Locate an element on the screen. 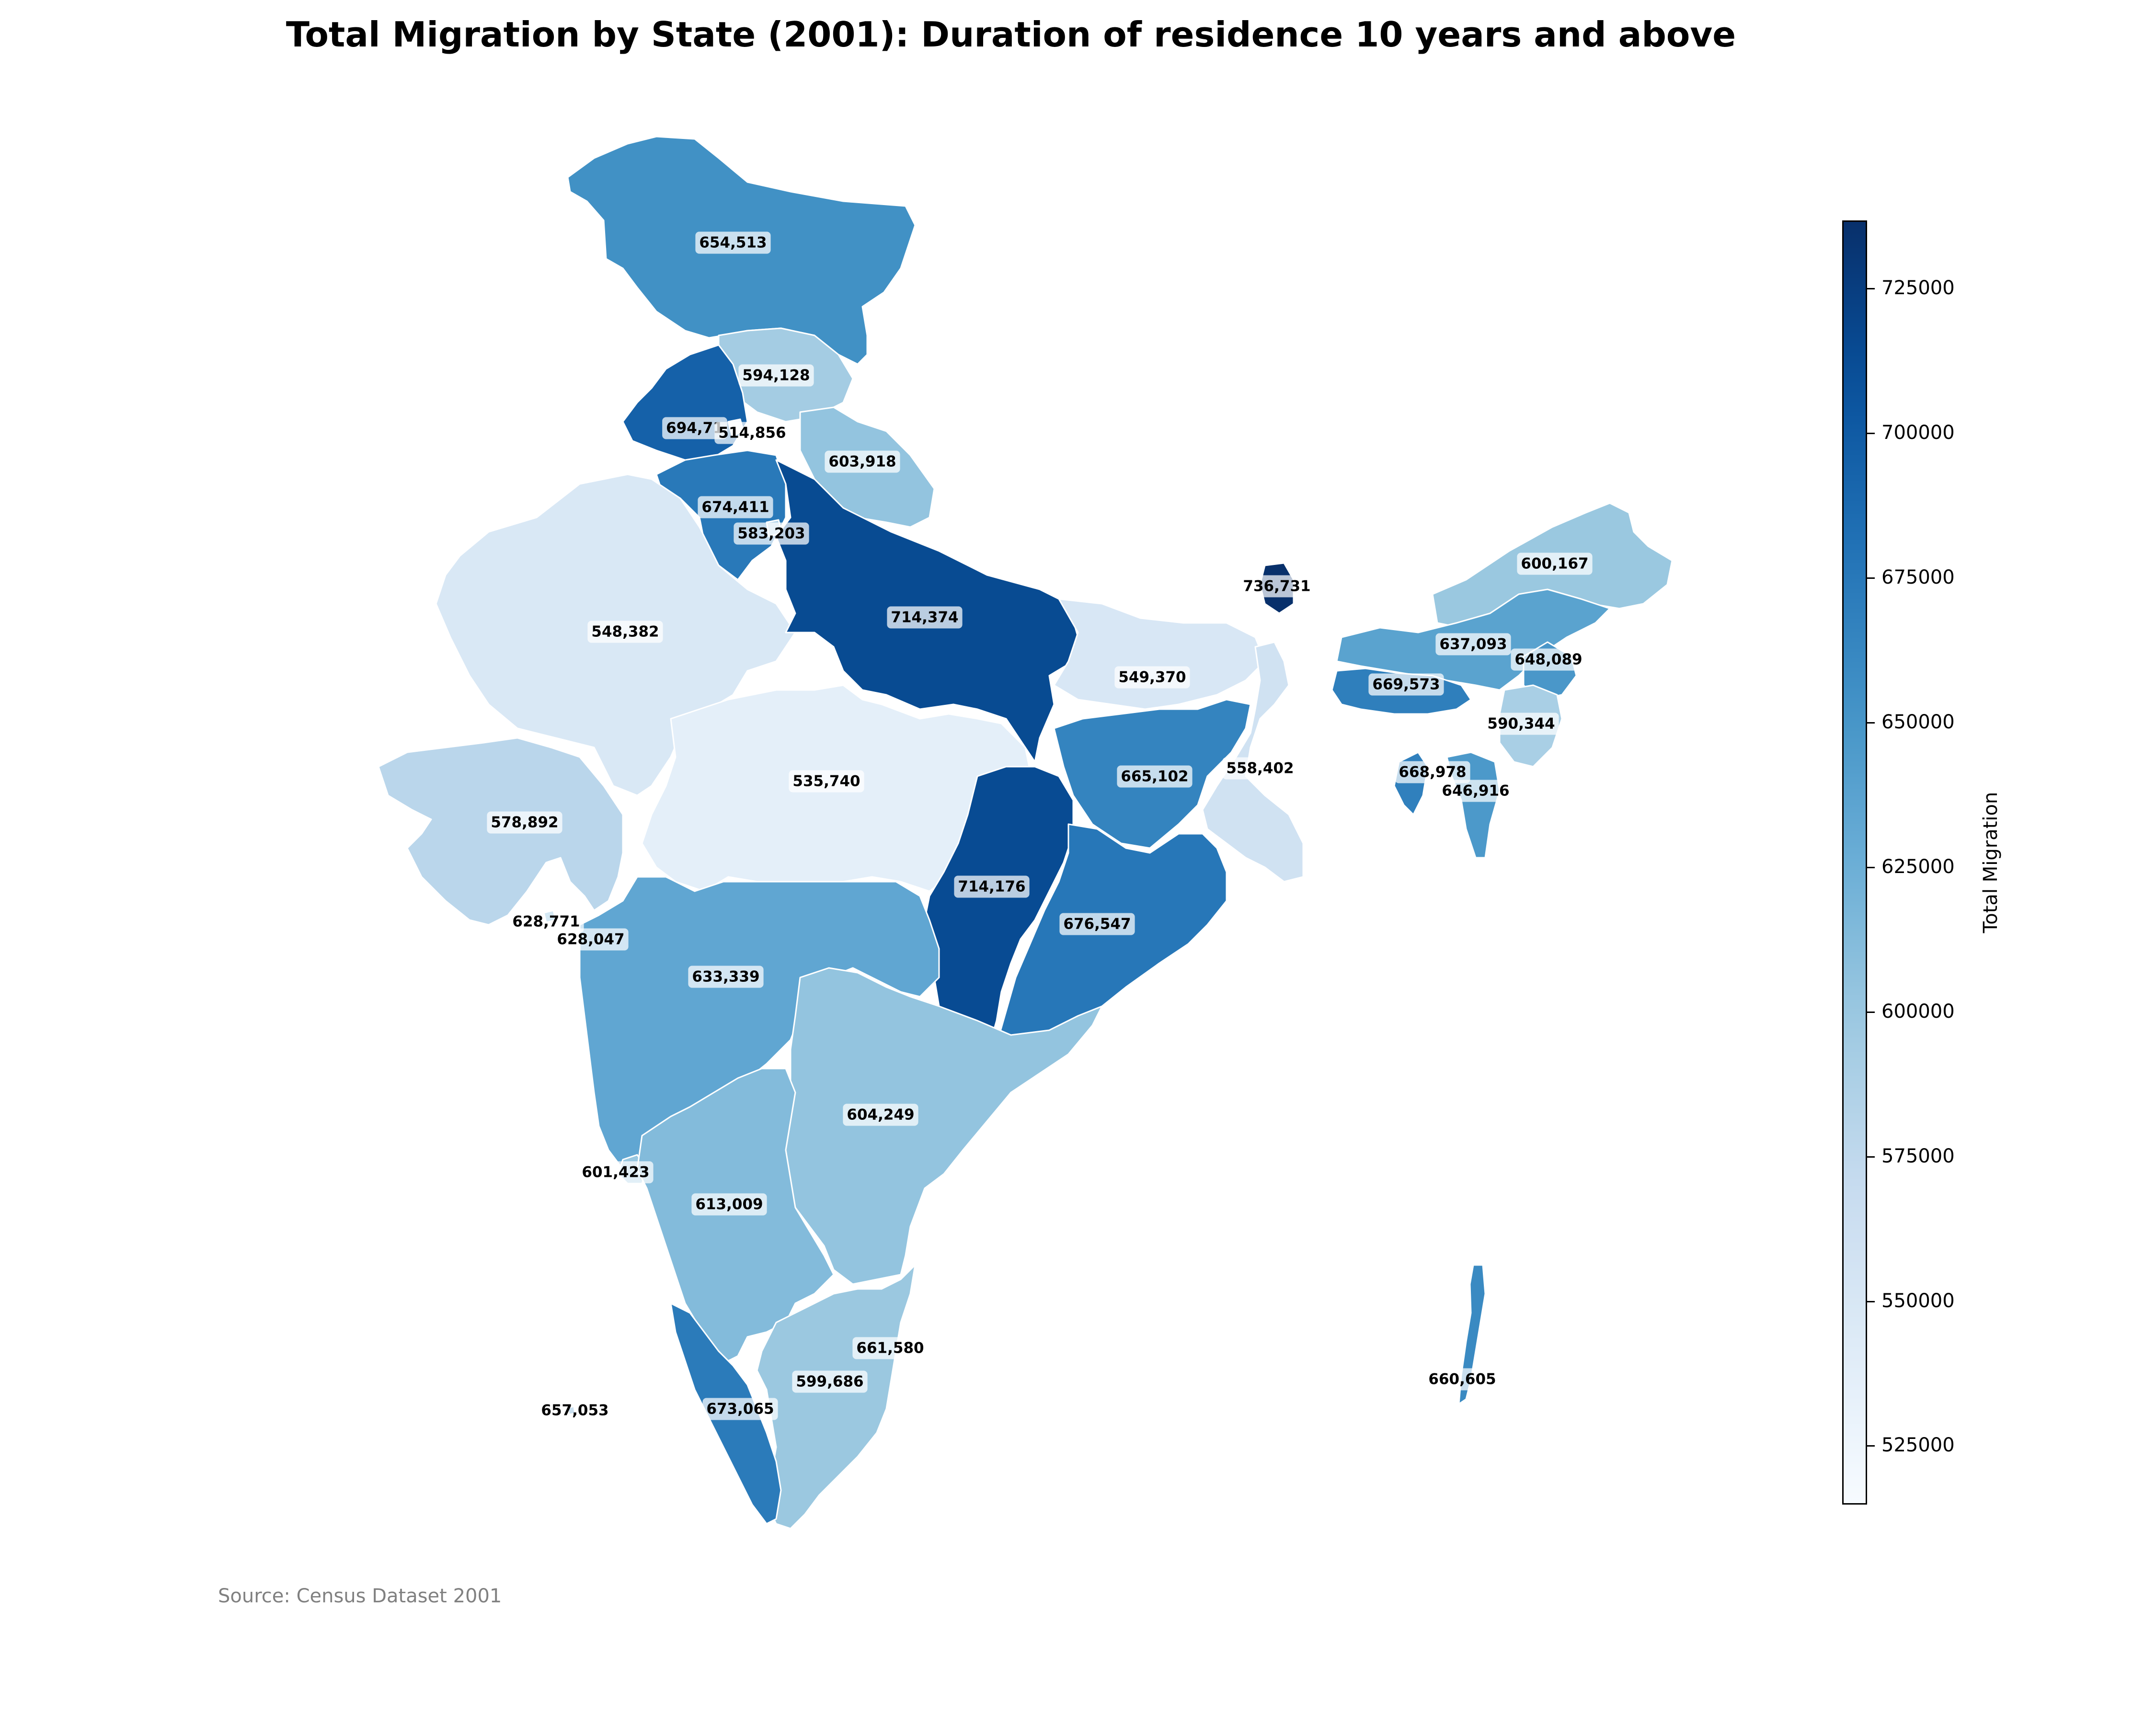  value-label-uttar-pradesh: 714,374 is located at coordinates (925, 617).